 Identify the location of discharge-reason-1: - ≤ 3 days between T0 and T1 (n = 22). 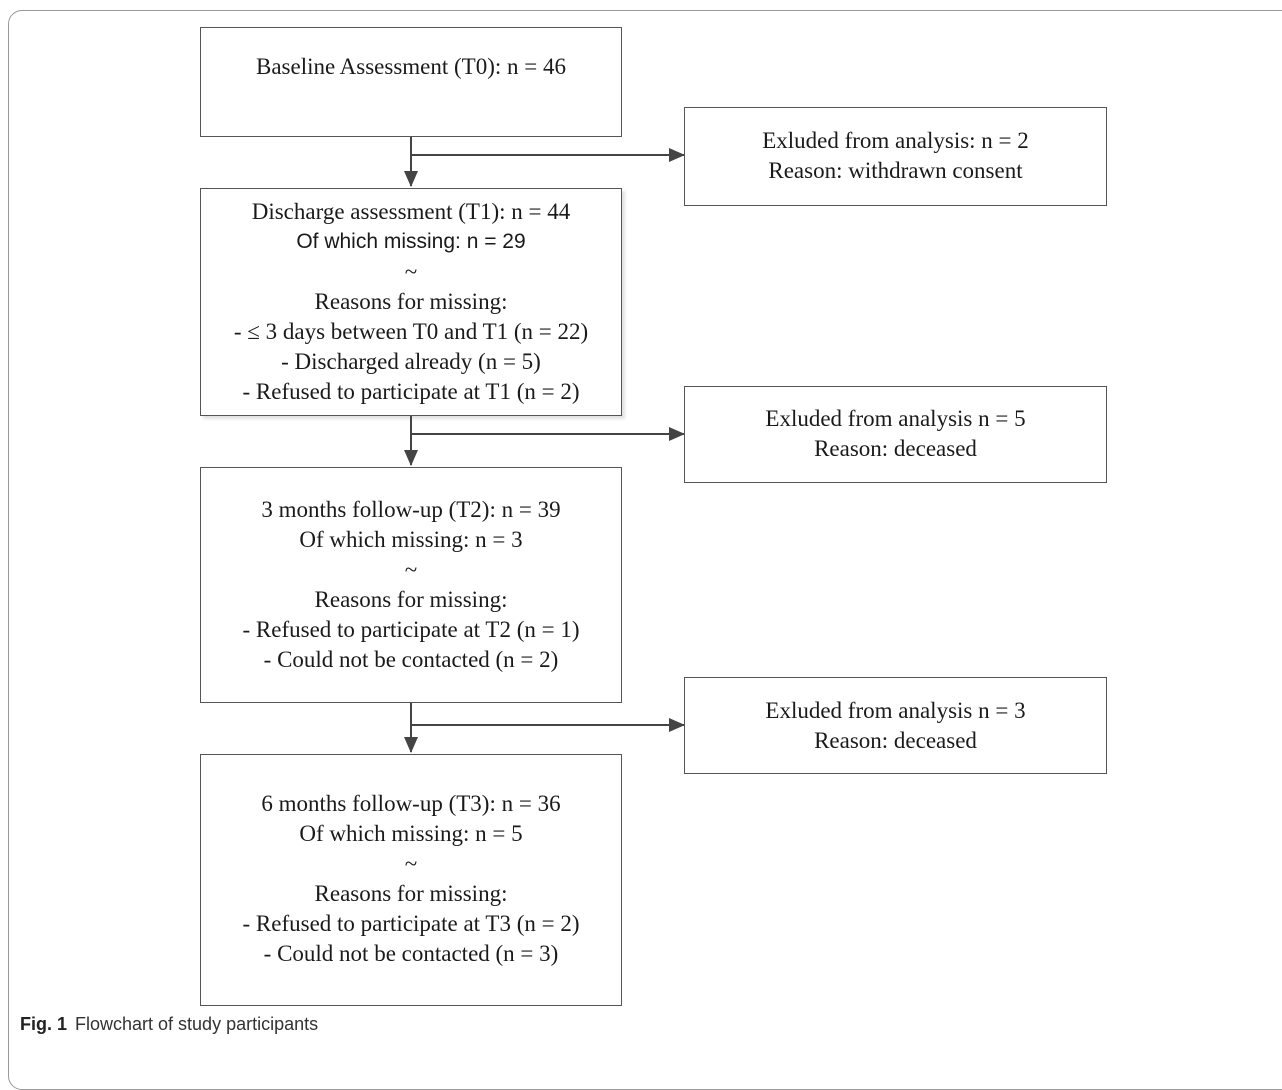
(411, 331).